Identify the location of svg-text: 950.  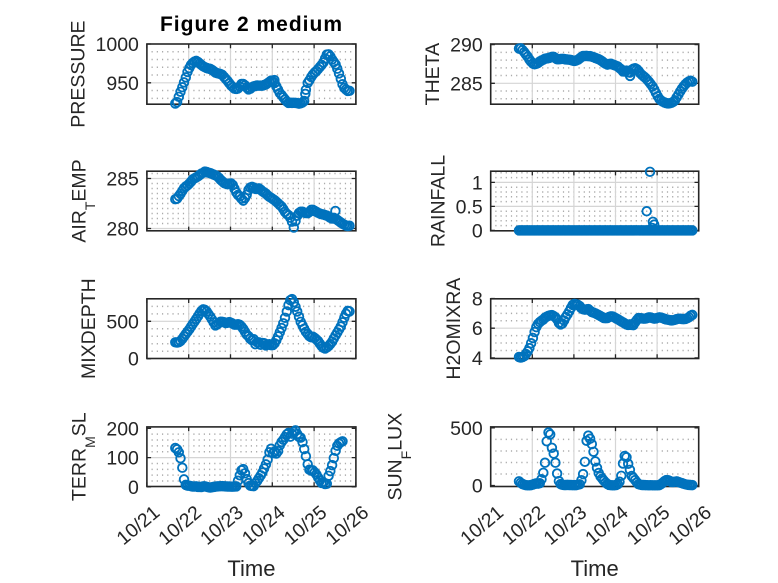
(122, 84).